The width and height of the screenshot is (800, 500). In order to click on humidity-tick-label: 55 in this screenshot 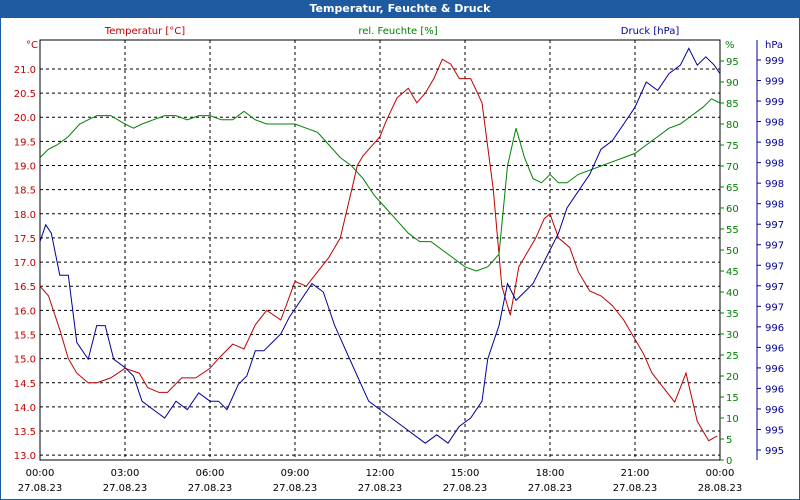, I will do `click(732, 230)`.